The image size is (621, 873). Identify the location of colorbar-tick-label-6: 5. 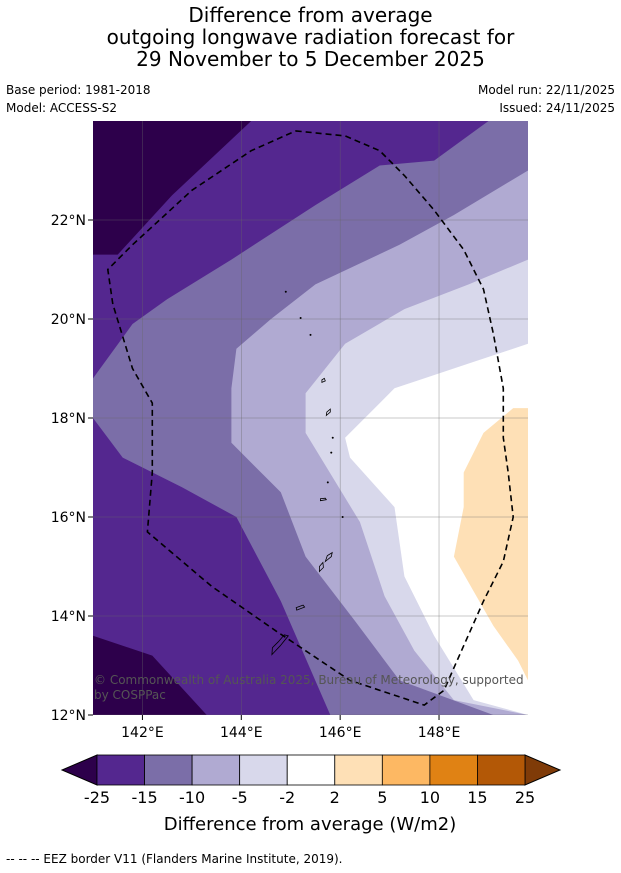
(382, 797).